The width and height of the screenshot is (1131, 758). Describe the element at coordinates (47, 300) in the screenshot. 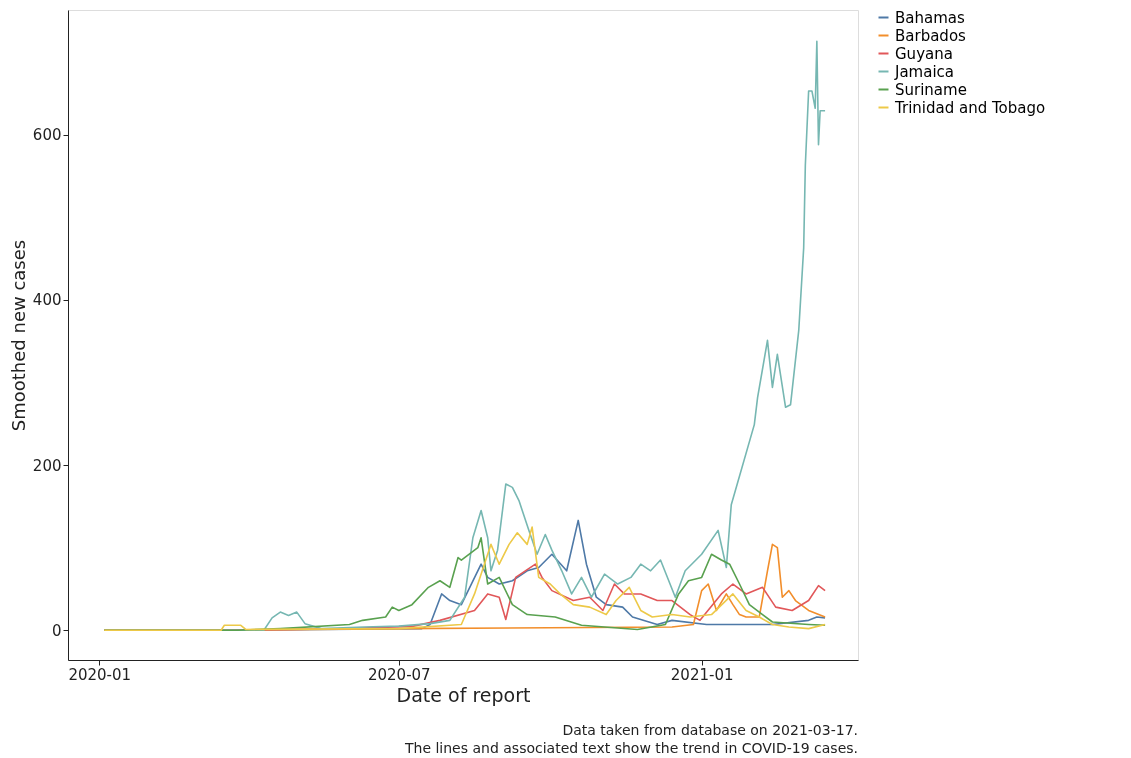

I see `y-tick-label: 400` at that location.